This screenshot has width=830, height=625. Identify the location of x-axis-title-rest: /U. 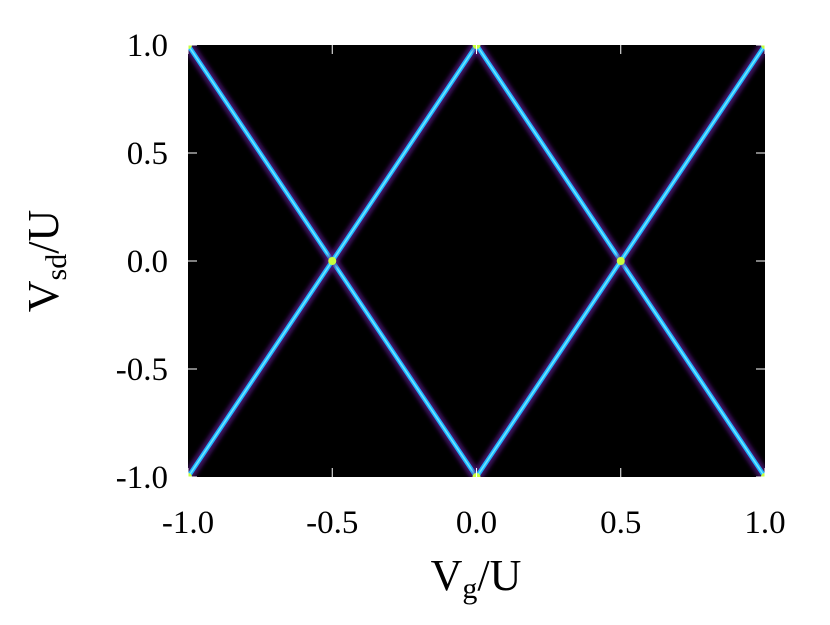
(499, 575).